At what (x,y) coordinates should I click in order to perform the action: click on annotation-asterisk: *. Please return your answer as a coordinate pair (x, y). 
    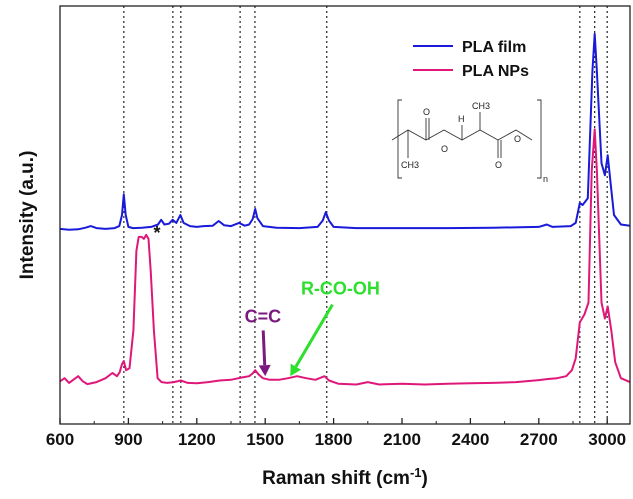
    Looking at the image, I should click on (156, 233).